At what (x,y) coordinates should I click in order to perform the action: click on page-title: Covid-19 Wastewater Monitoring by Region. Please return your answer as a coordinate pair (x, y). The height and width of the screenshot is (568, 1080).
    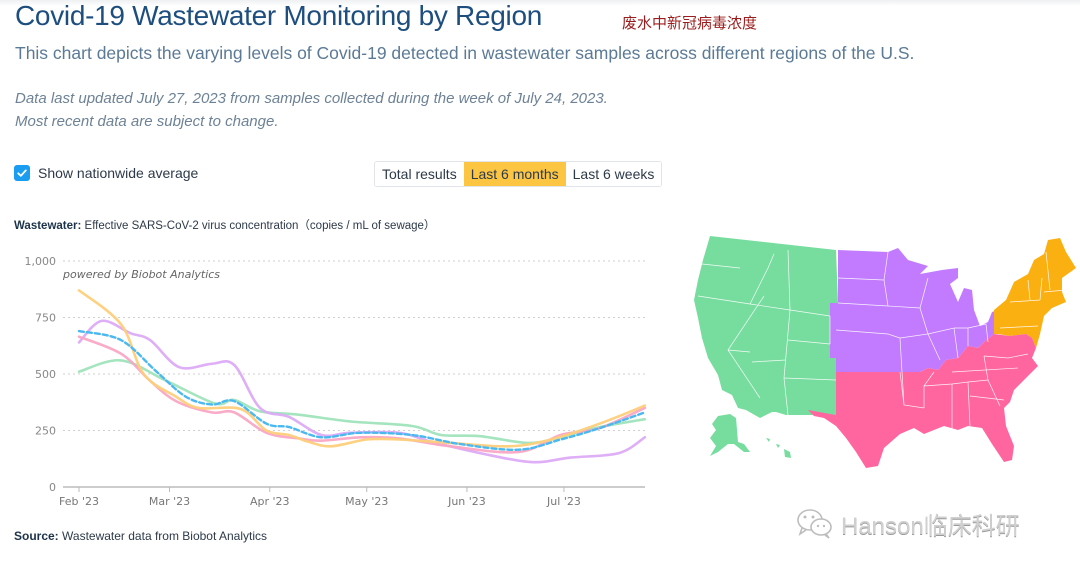
    Looking at the image, I should click on (278, 15).